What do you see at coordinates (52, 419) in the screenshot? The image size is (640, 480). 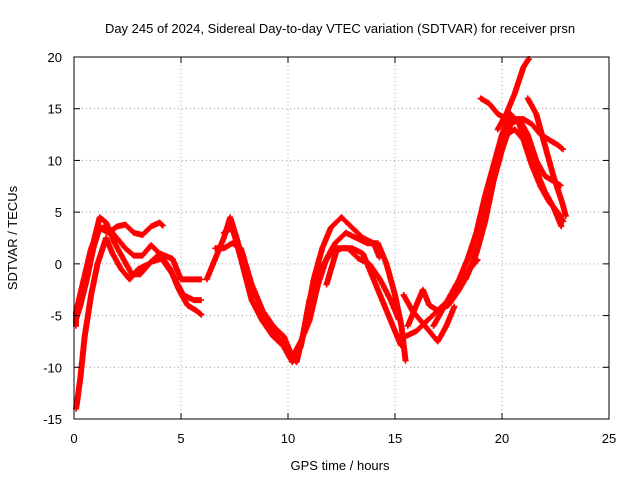 I see `y-tick-label: -15` at bounding box center [52, 419].